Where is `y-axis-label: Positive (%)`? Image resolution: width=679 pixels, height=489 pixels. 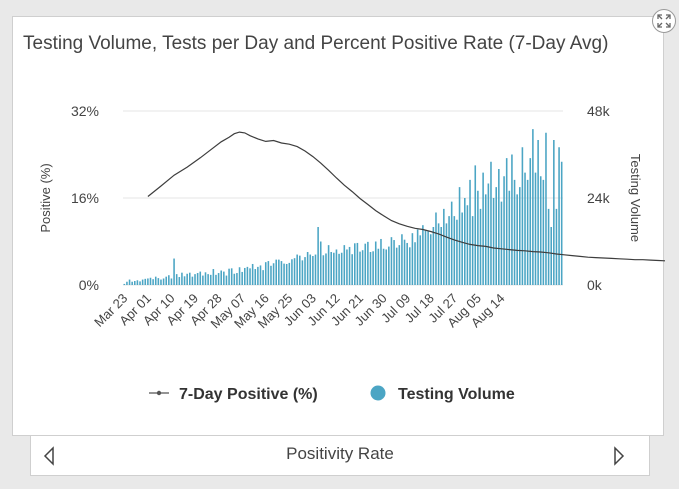 y-axis-label: Positive (%) is located at coordinates (45, 197).